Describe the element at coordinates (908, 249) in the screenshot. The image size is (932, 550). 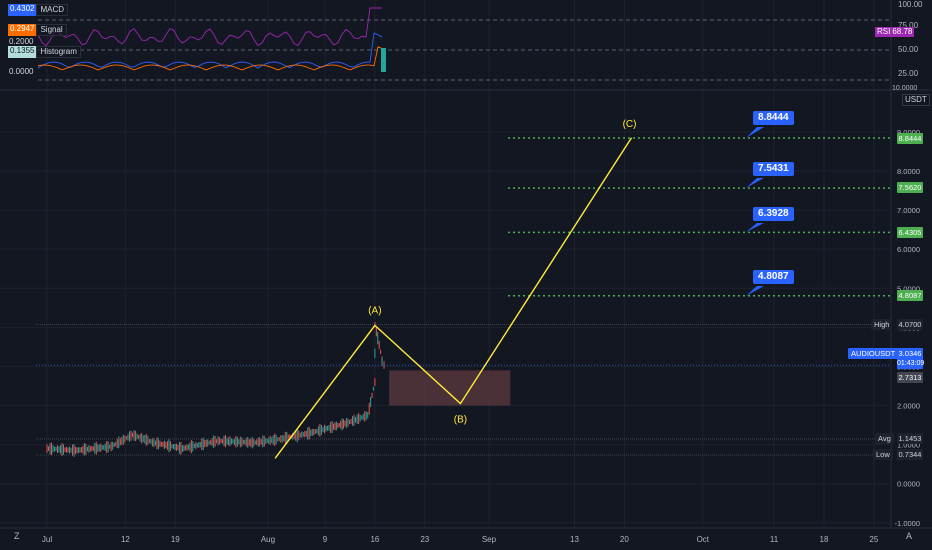
I see `y-tick-label: 6.0000` at that location.